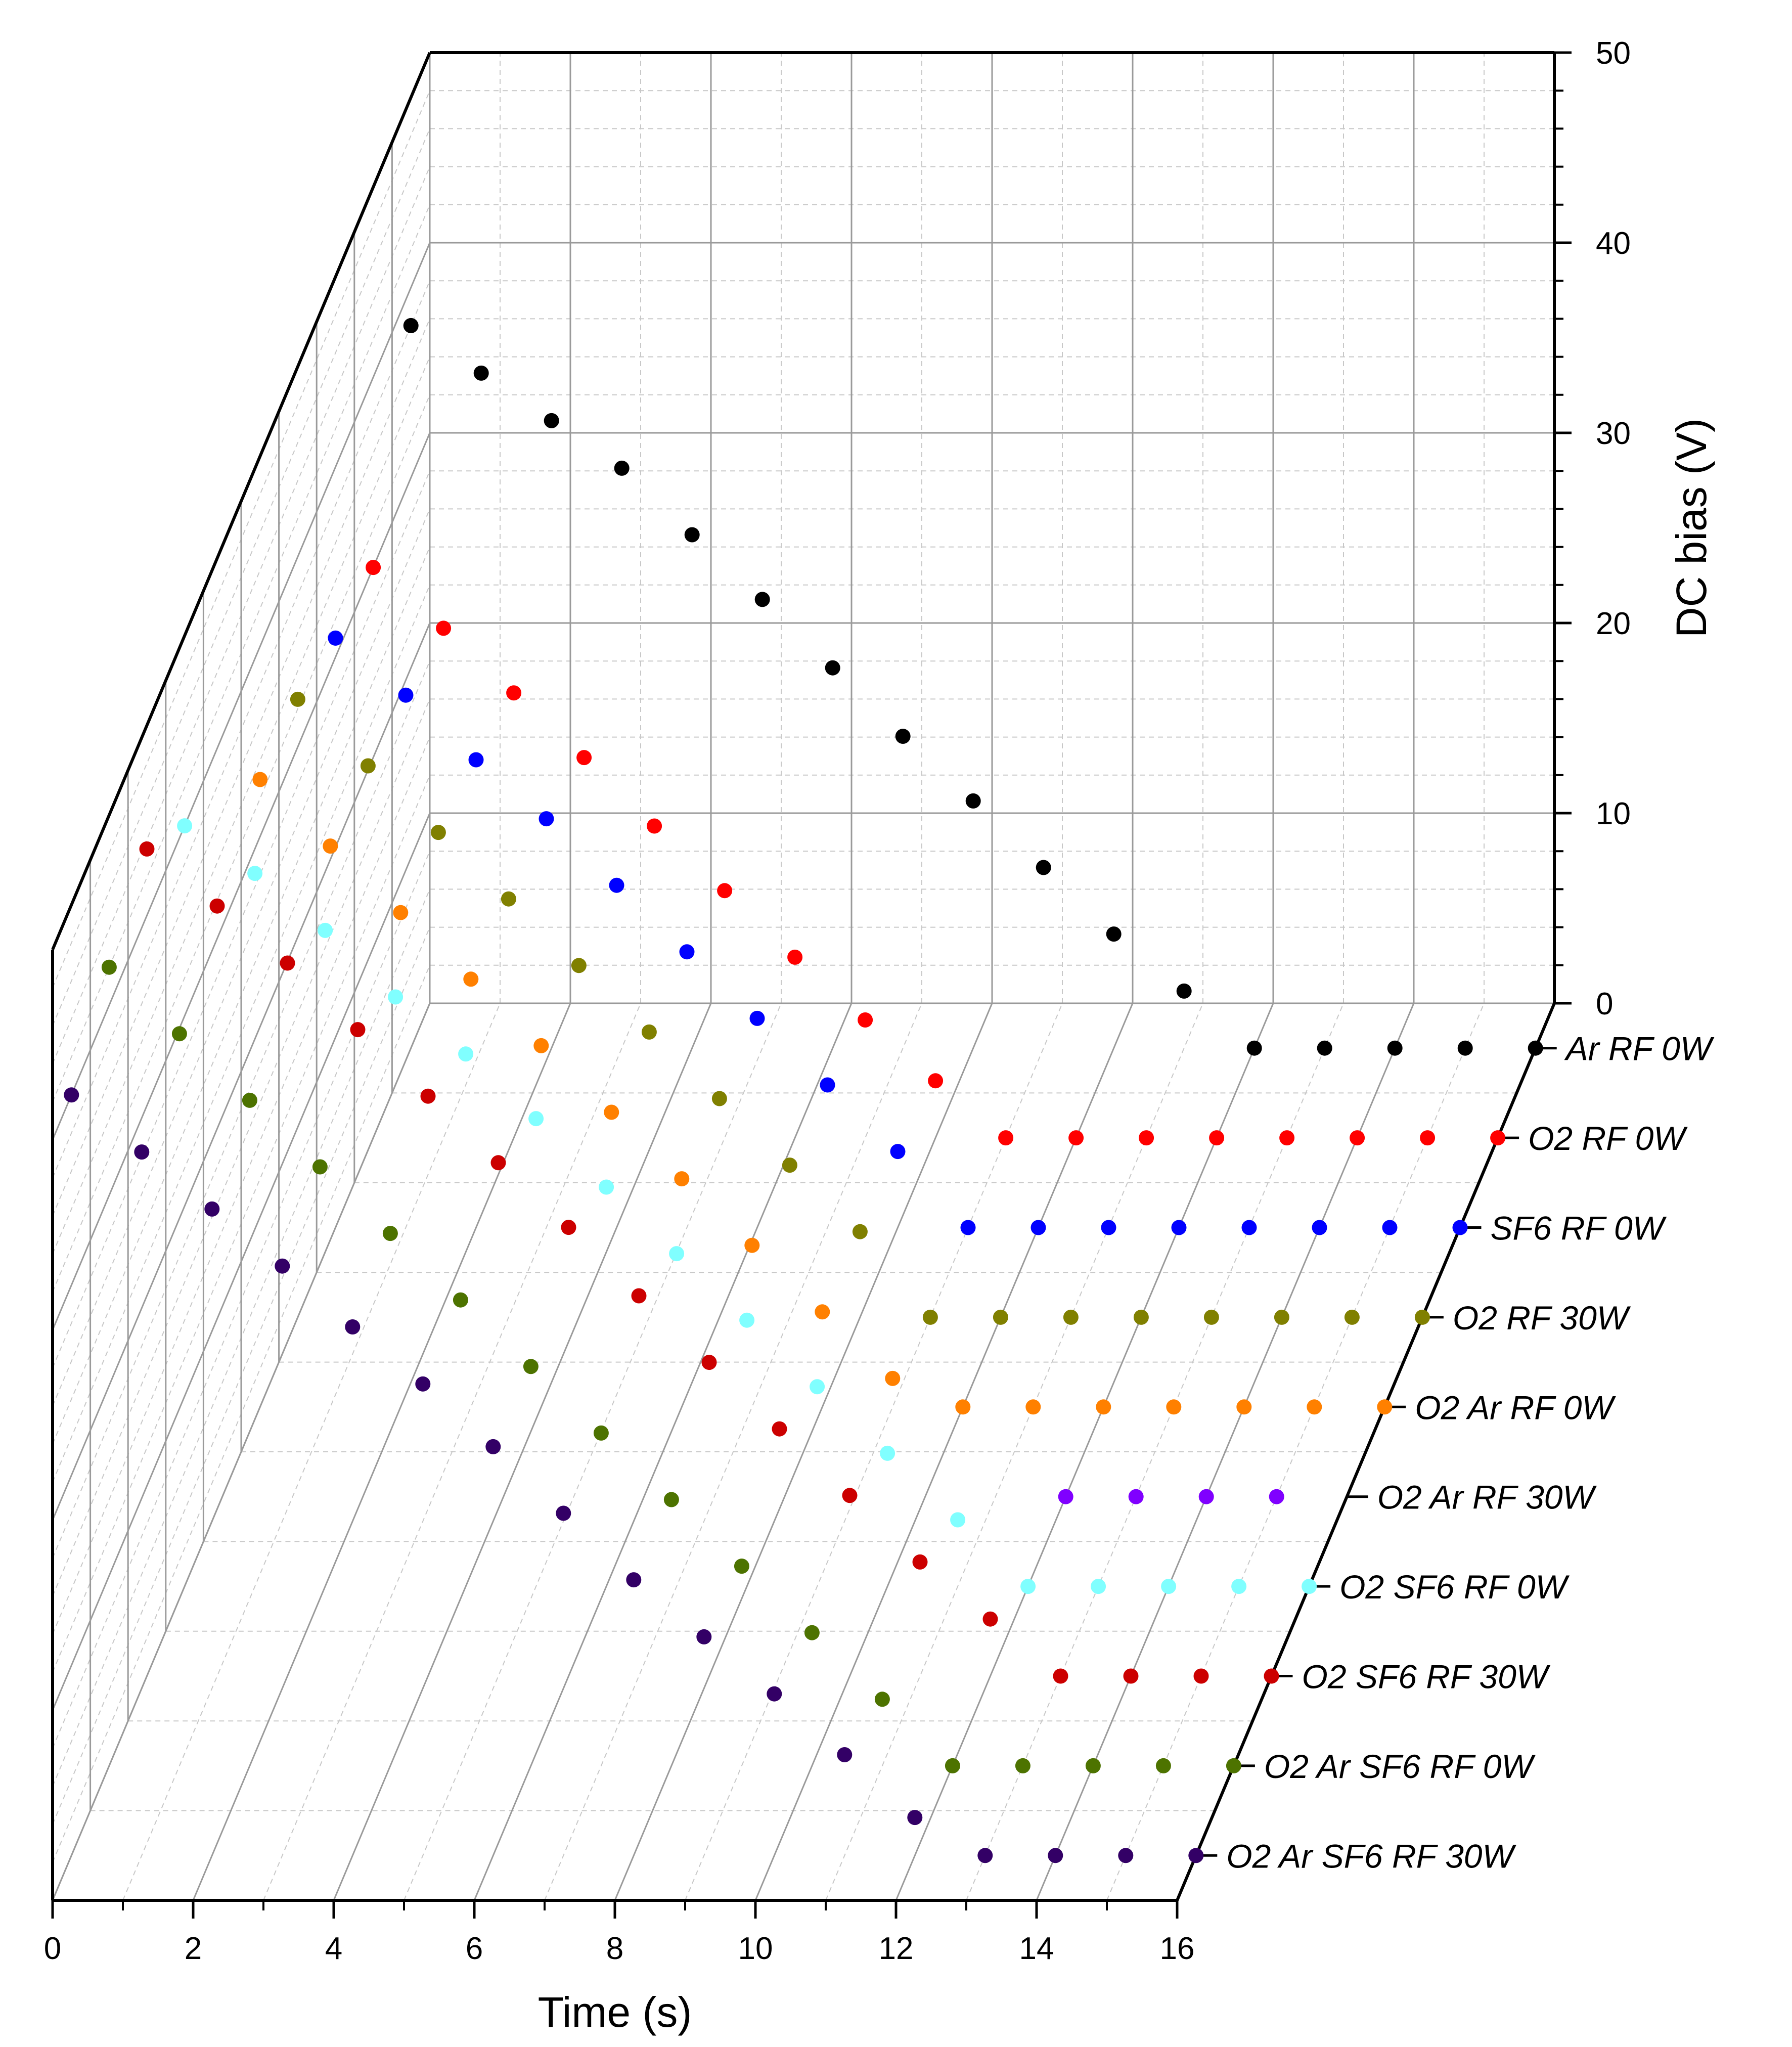 The height and width of the screenshot is (2047, 1792). What do you see at coordinates (241, 502) in the screenshot?
I see `left-top-edge` at bounding box center [241, 502].